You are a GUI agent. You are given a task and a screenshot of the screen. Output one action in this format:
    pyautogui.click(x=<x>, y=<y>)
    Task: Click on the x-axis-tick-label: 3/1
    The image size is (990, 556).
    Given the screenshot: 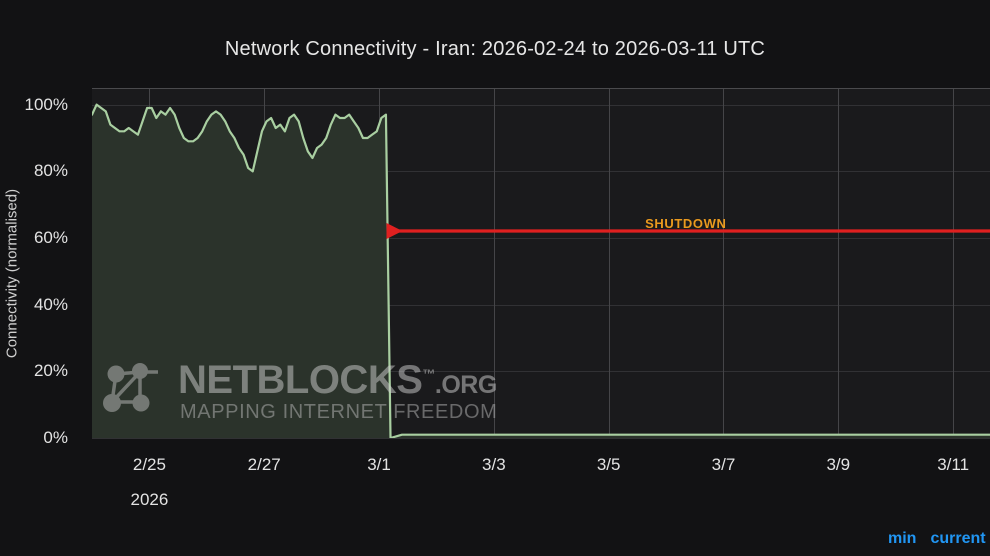 What is the action you would take?
    pyautogui.click(x=379, y=464)
    